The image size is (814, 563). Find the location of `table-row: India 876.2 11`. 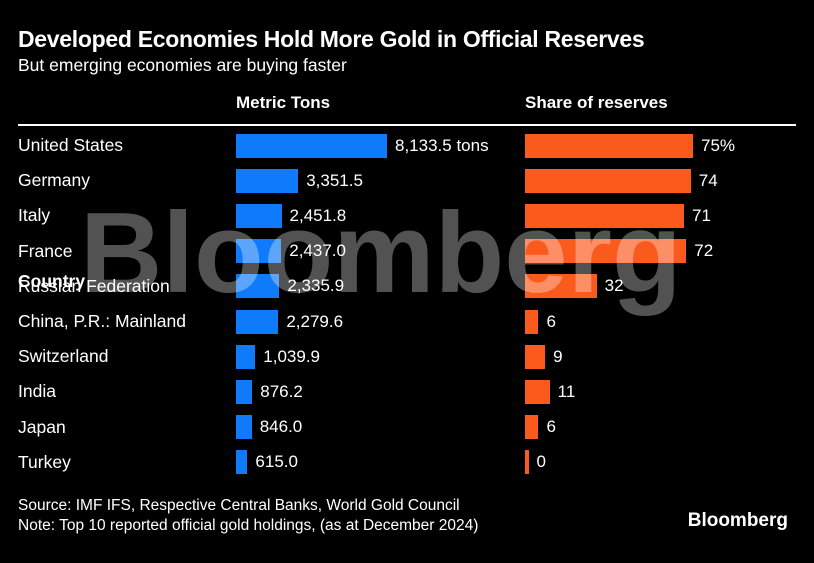

table-row: India 876.2 11 is located at coordinates (407, 391).